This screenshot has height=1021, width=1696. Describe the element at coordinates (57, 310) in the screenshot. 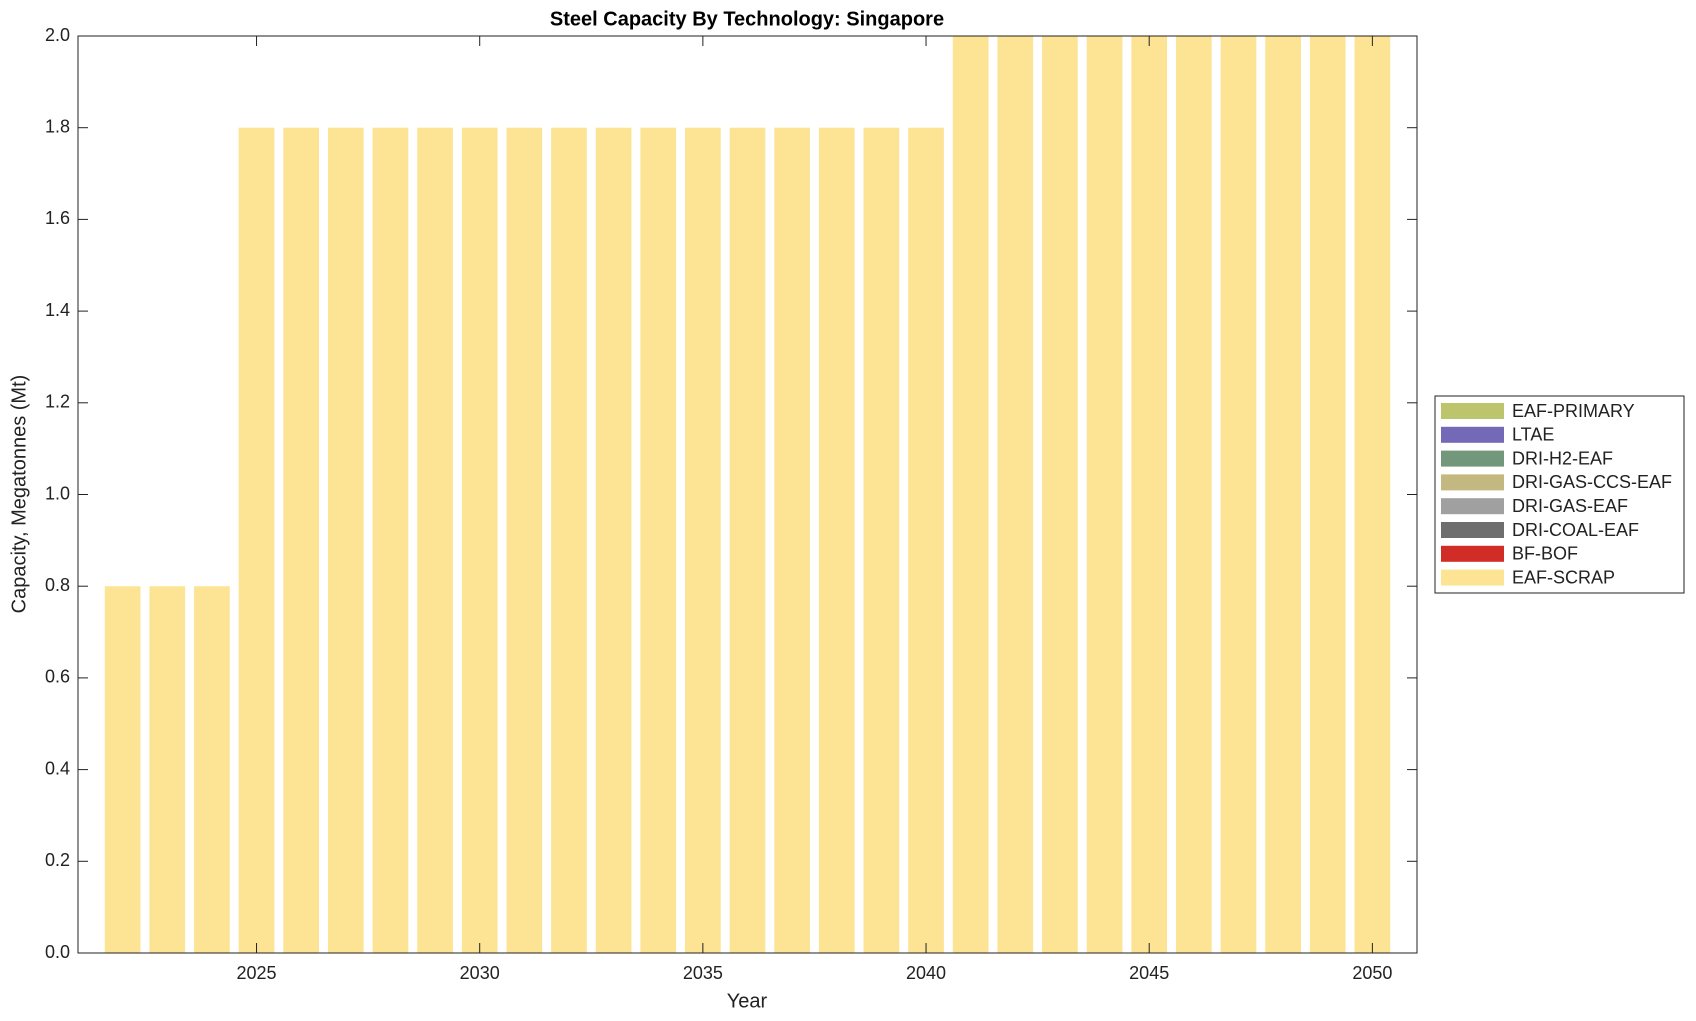

I see `y-tick-label: 1.4` at that location.